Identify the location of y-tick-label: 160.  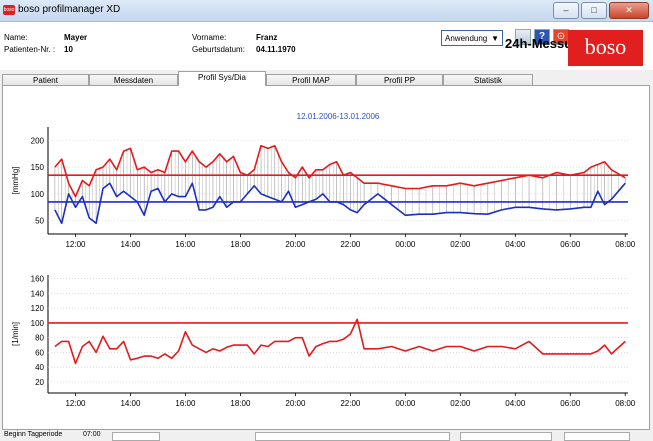
(38, 279).